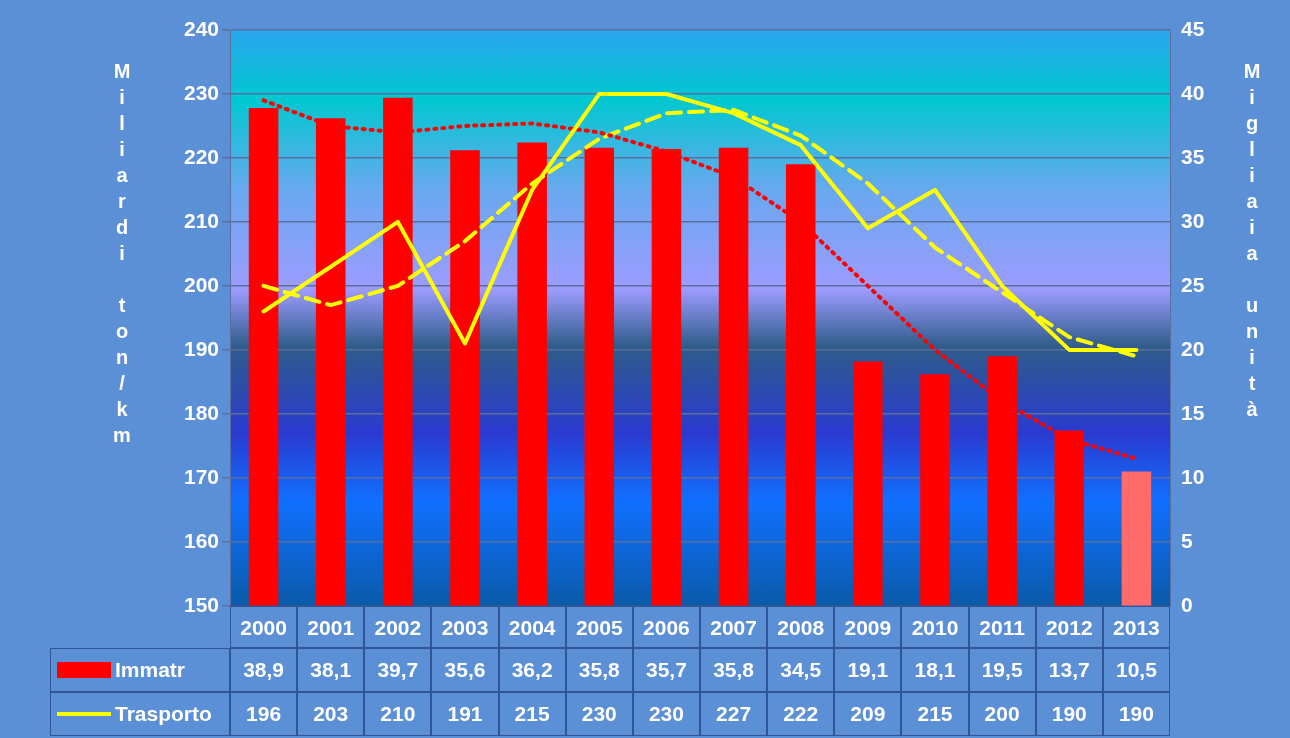 The width and height of the screenshot is (1290, 738). What do you see at coordinates (1069, 628) in the screenshot?
I see `x-tick-label: 2012` at bounding box center [1069, 628].